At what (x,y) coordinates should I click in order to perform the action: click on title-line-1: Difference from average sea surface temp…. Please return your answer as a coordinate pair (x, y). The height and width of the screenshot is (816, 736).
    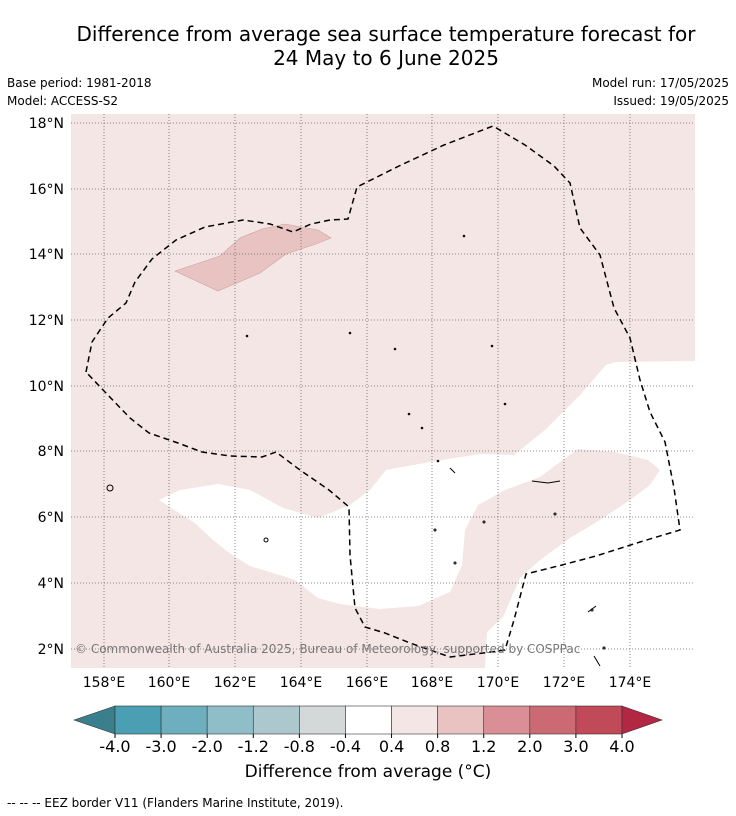
    Looking at the image, I should click on (386, 34).